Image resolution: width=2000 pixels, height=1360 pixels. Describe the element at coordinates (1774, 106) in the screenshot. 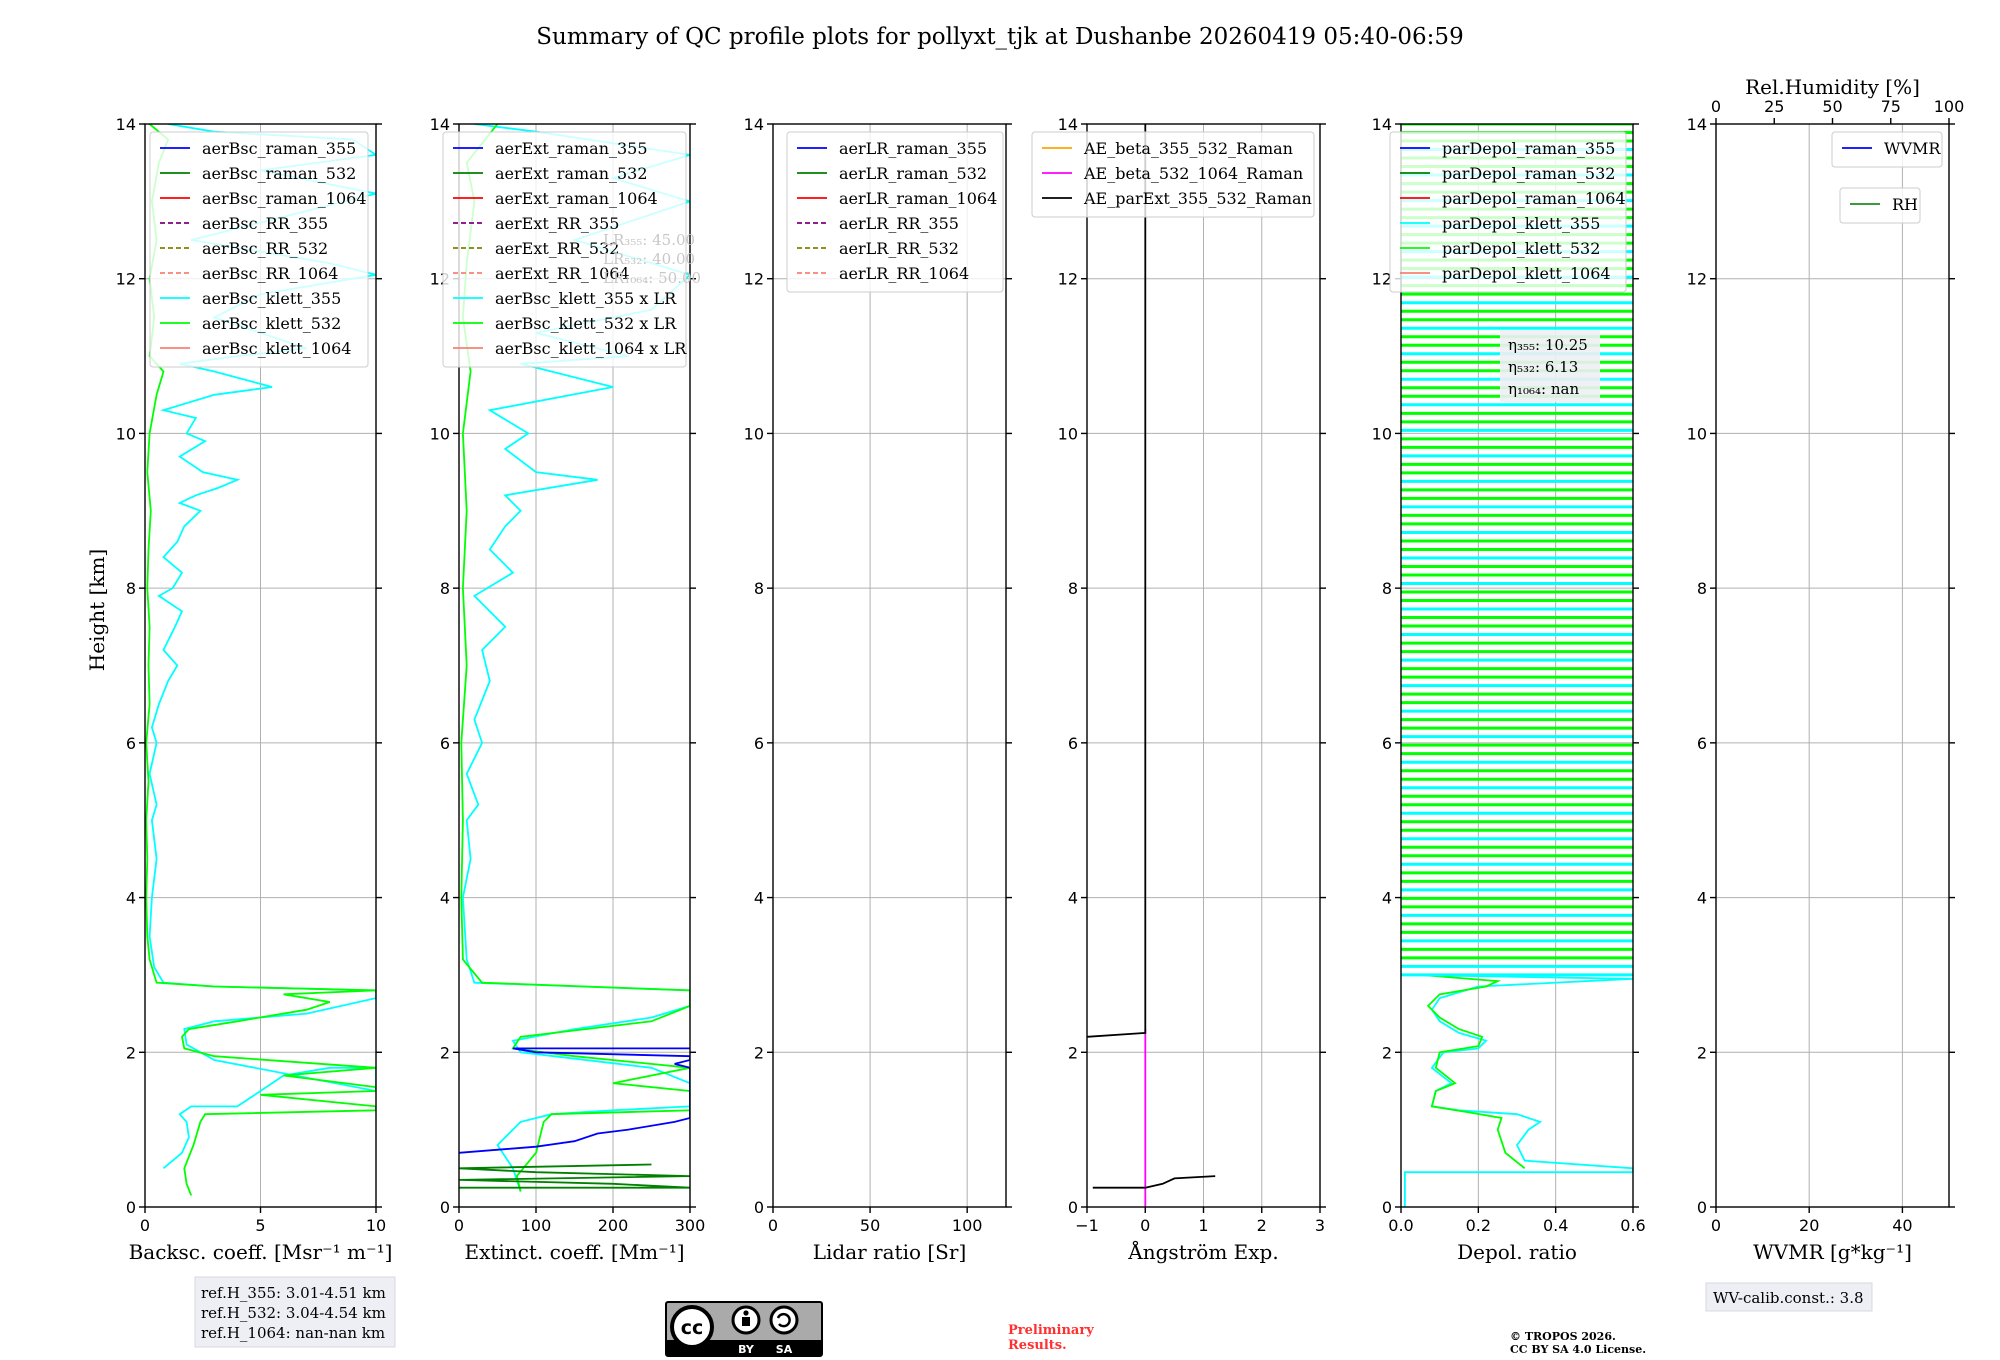

I see `top-x-tick-label: 25` at that location.